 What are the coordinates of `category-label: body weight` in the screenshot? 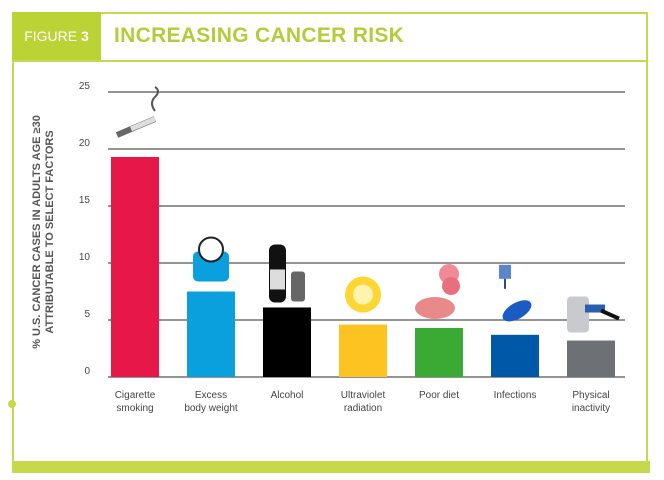 It's located at (211, 408).